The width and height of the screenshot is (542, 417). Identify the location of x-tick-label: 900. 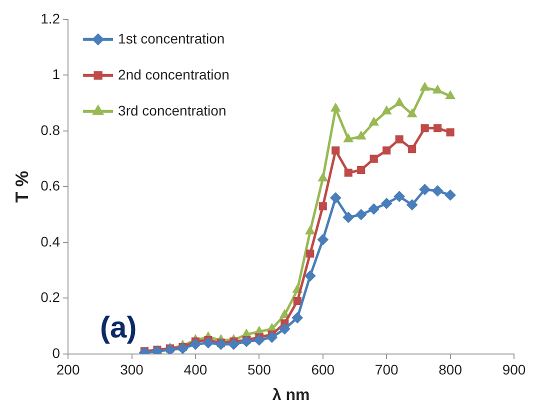
(514, 369).